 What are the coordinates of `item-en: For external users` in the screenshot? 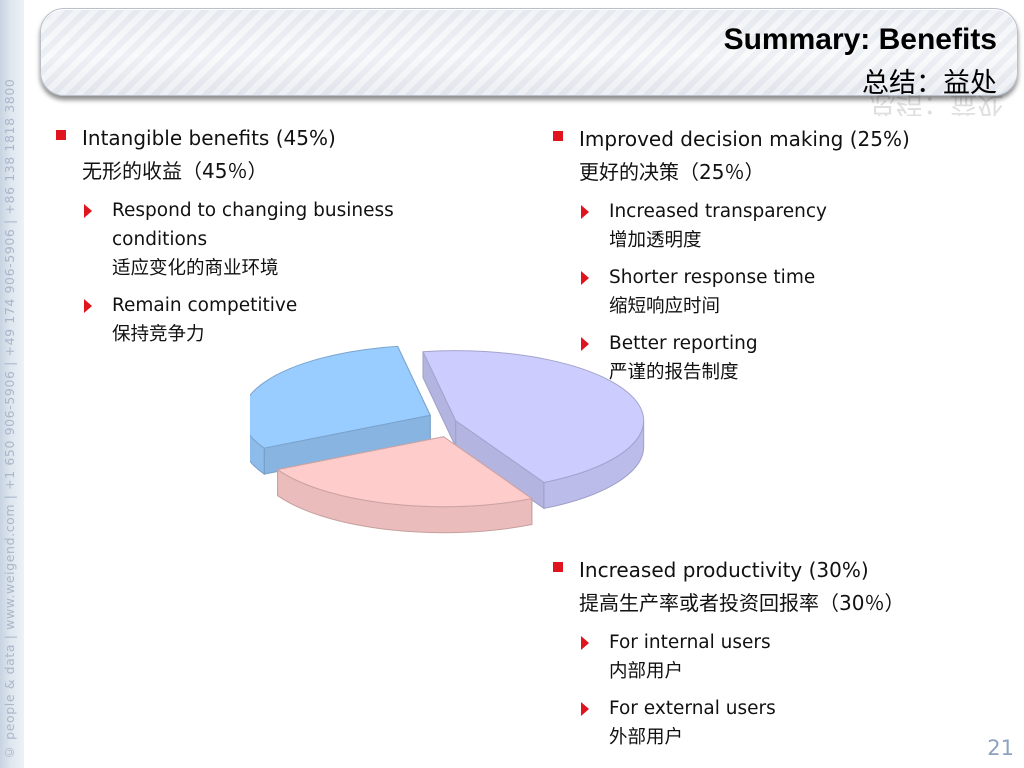 It's located at (692, 708).